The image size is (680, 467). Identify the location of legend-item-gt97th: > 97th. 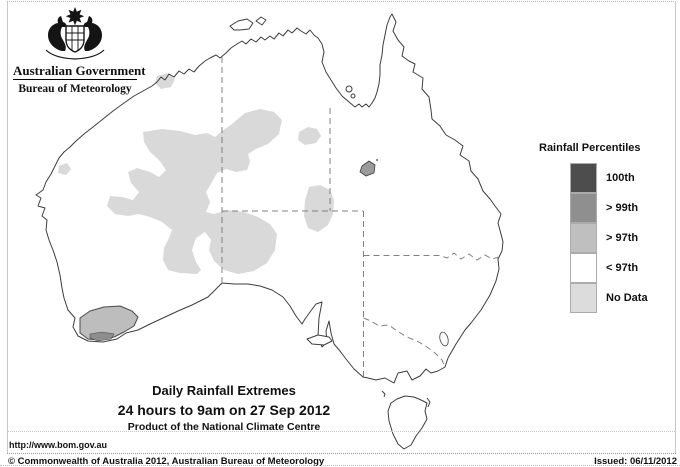
(609, 237).